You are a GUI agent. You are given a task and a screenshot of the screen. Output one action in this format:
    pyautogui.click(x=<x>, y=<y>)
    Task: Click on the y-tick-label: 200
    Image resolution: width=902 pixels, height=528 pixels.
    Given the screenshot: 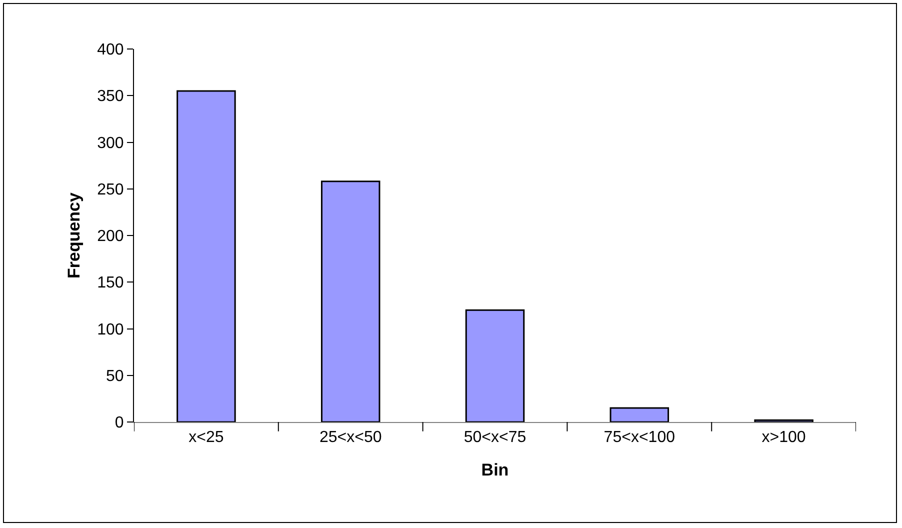 What is the action you would take?
    pyautogui.click(x=110, y=237)
    